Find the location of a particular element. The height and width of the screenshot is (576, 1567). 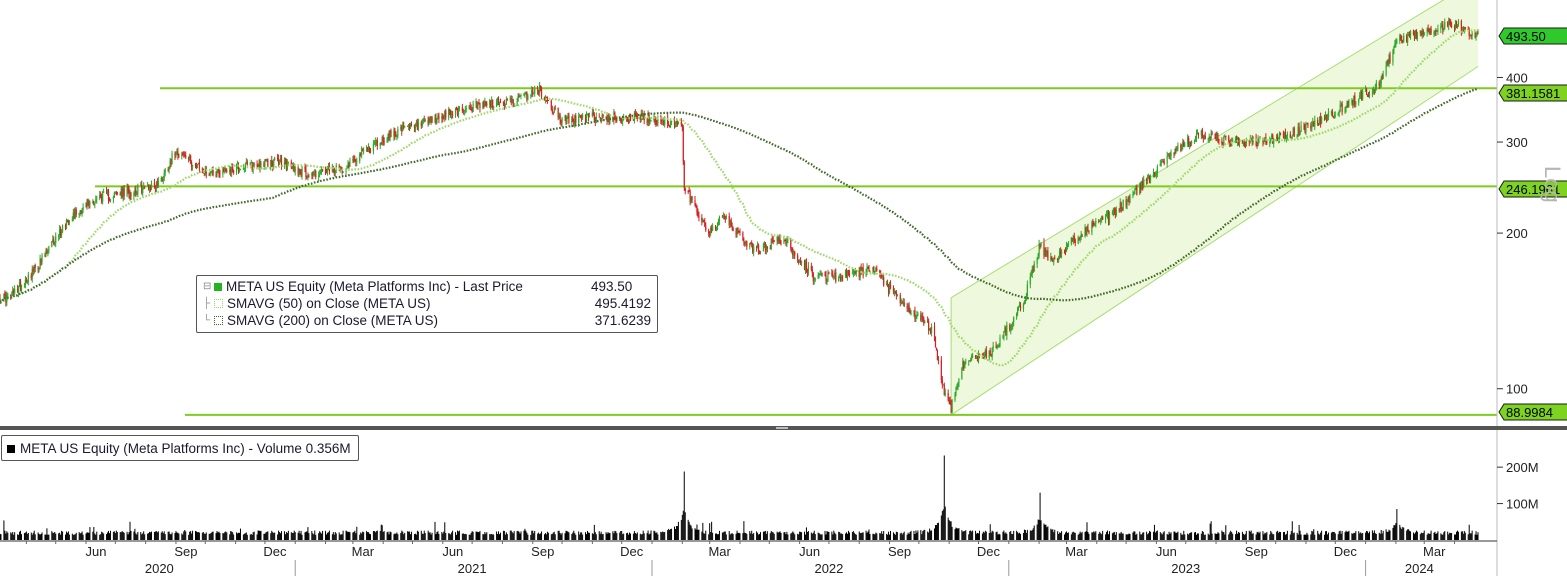

legend-value: 371.6239 is located at coordinates (622, 320).